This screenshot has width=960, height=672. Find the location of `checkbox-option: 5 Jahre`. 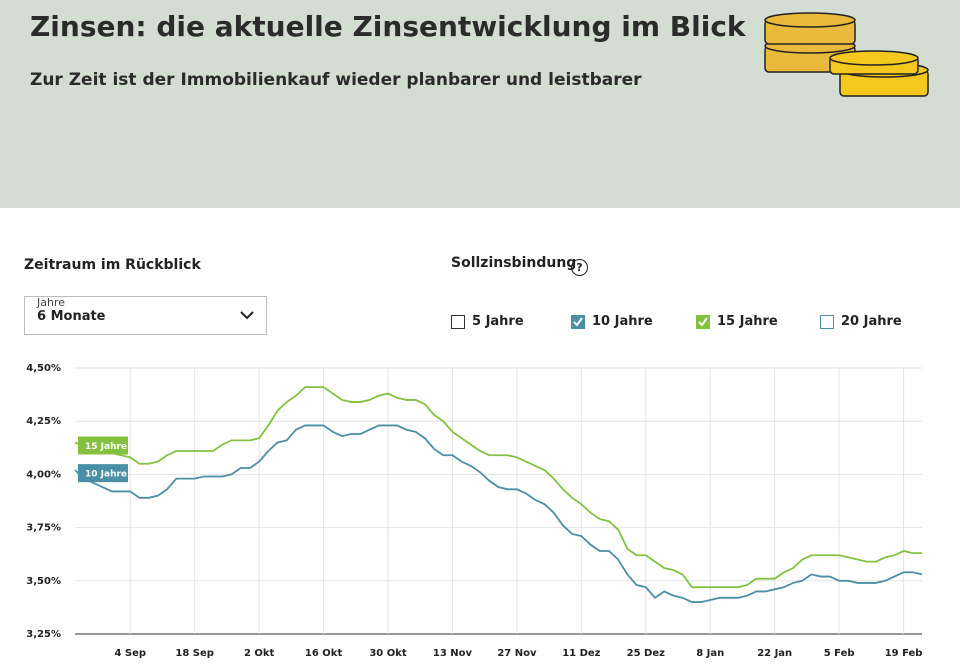

checkbox-option: 5 Jahre is located at coordinates (487, 321).